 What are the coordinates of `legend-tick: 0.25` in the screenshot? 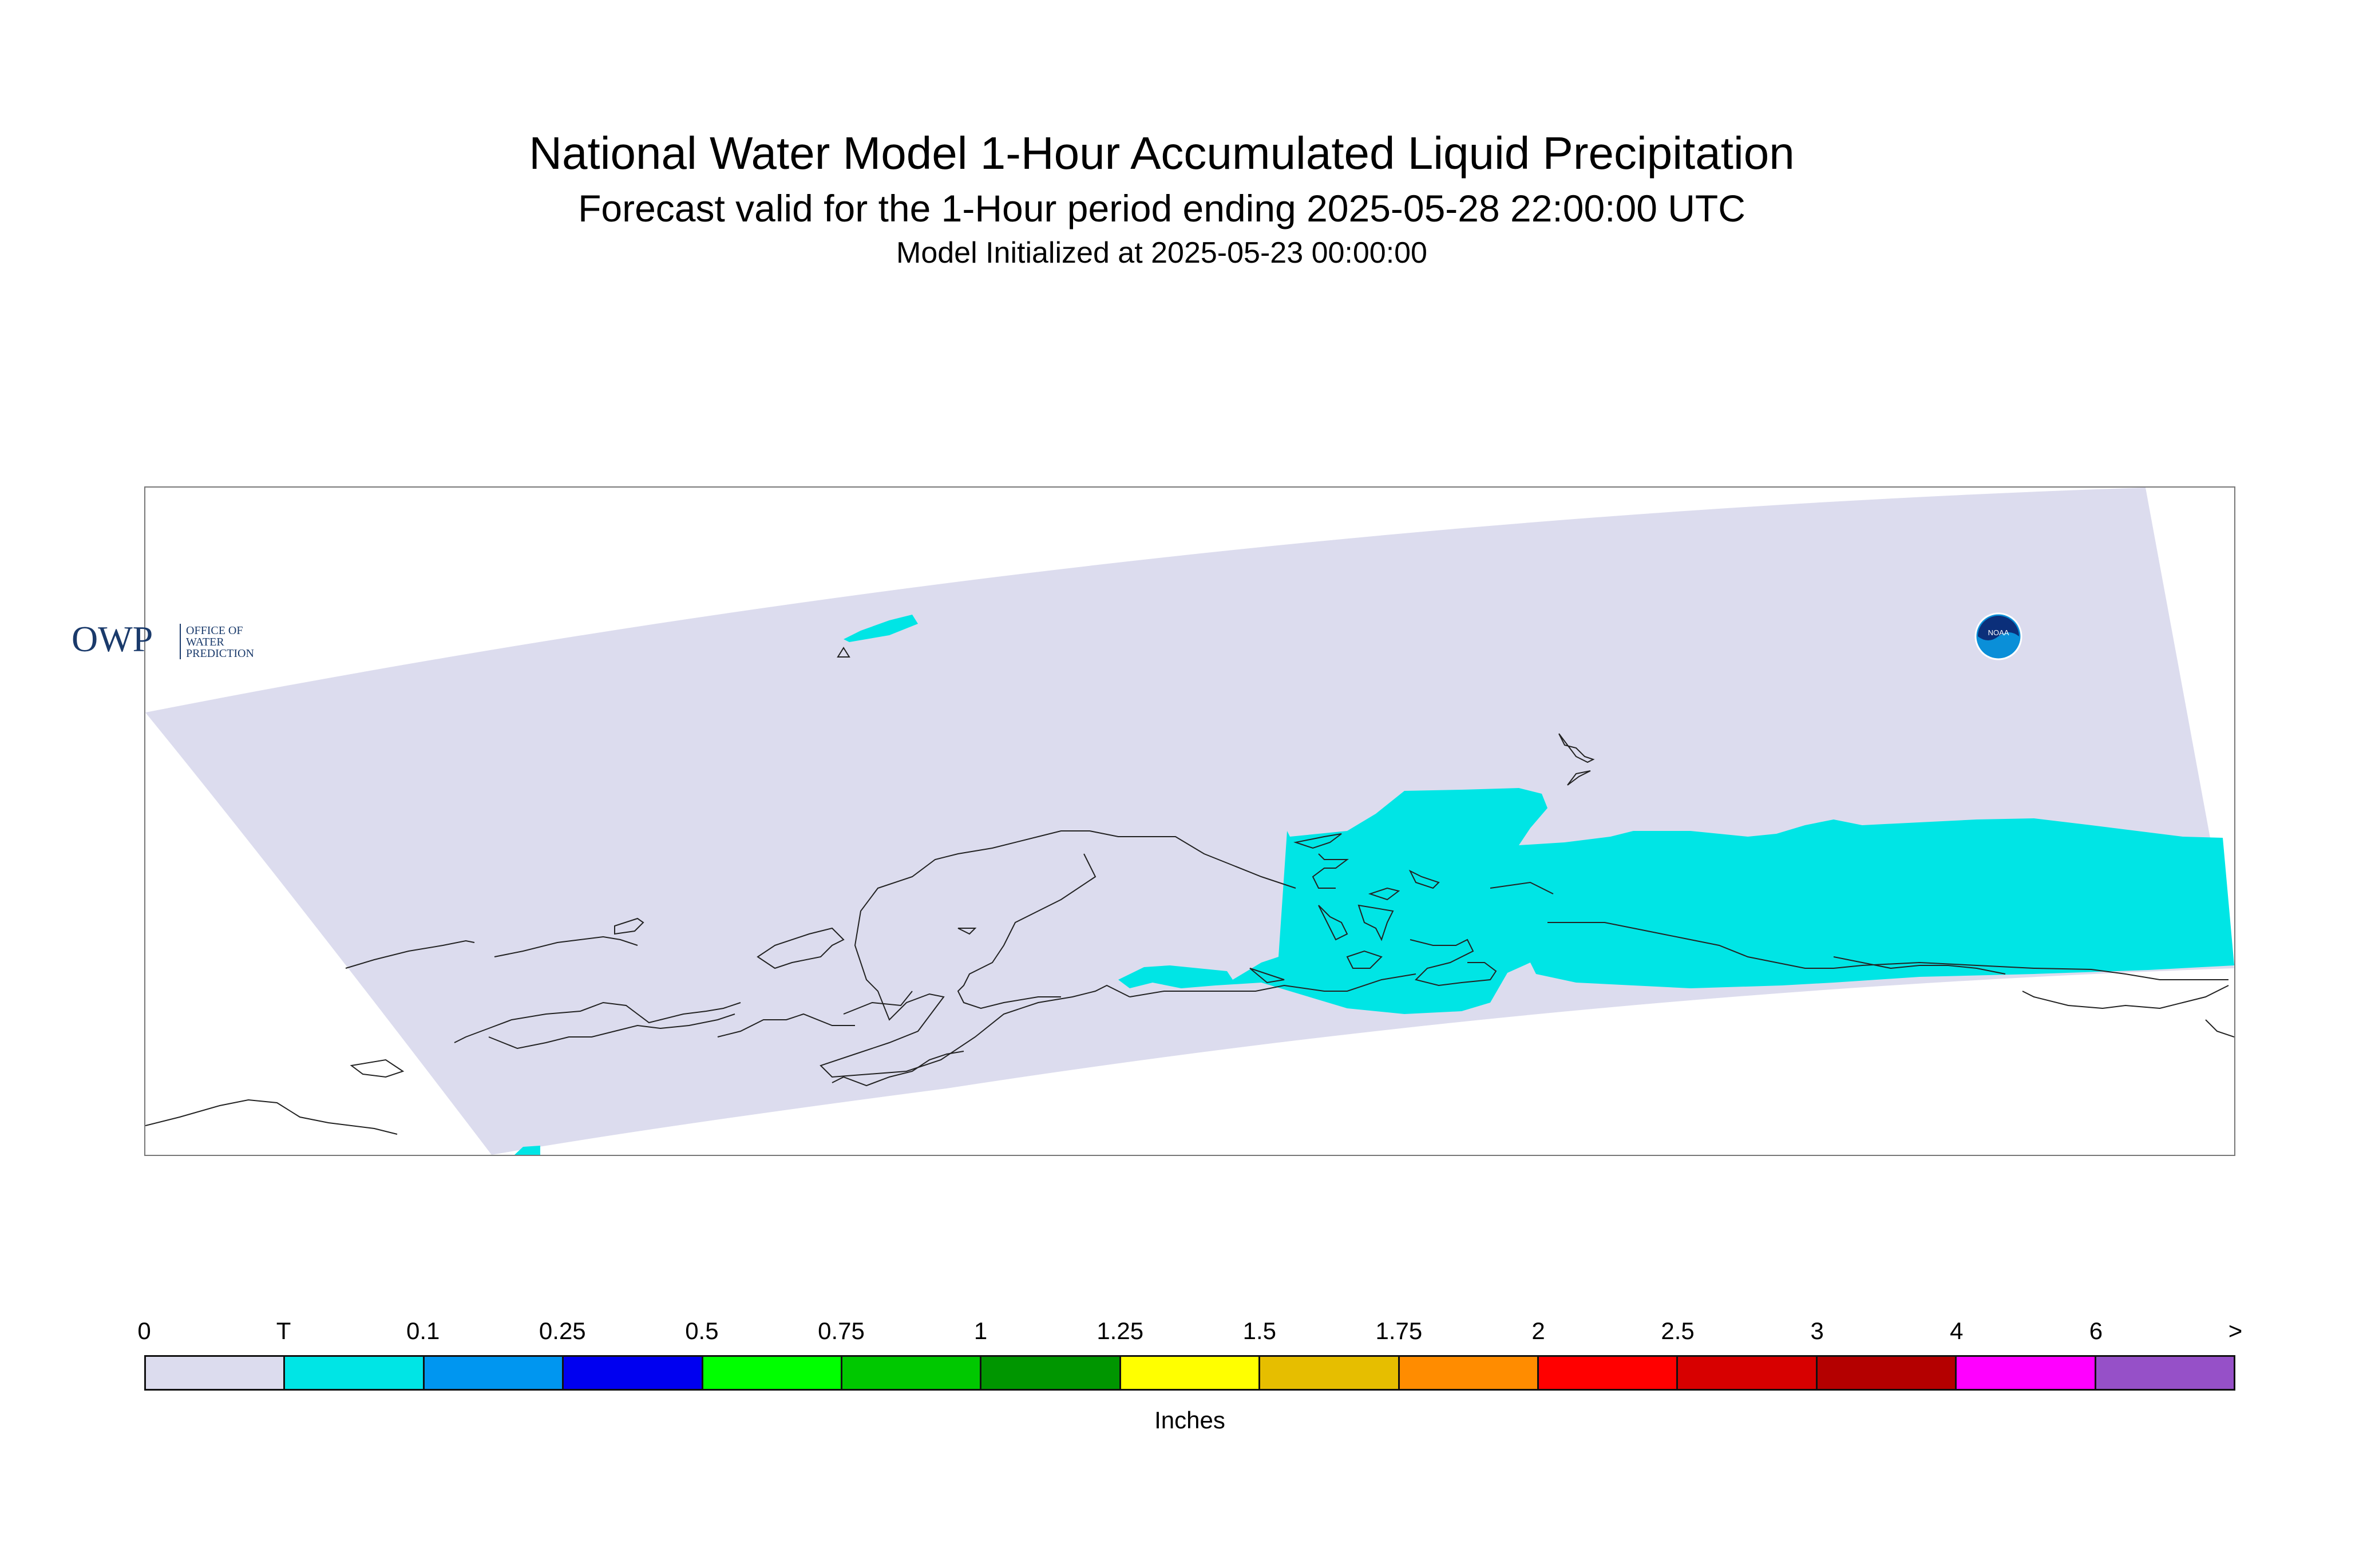 It's located at (562, 1330).